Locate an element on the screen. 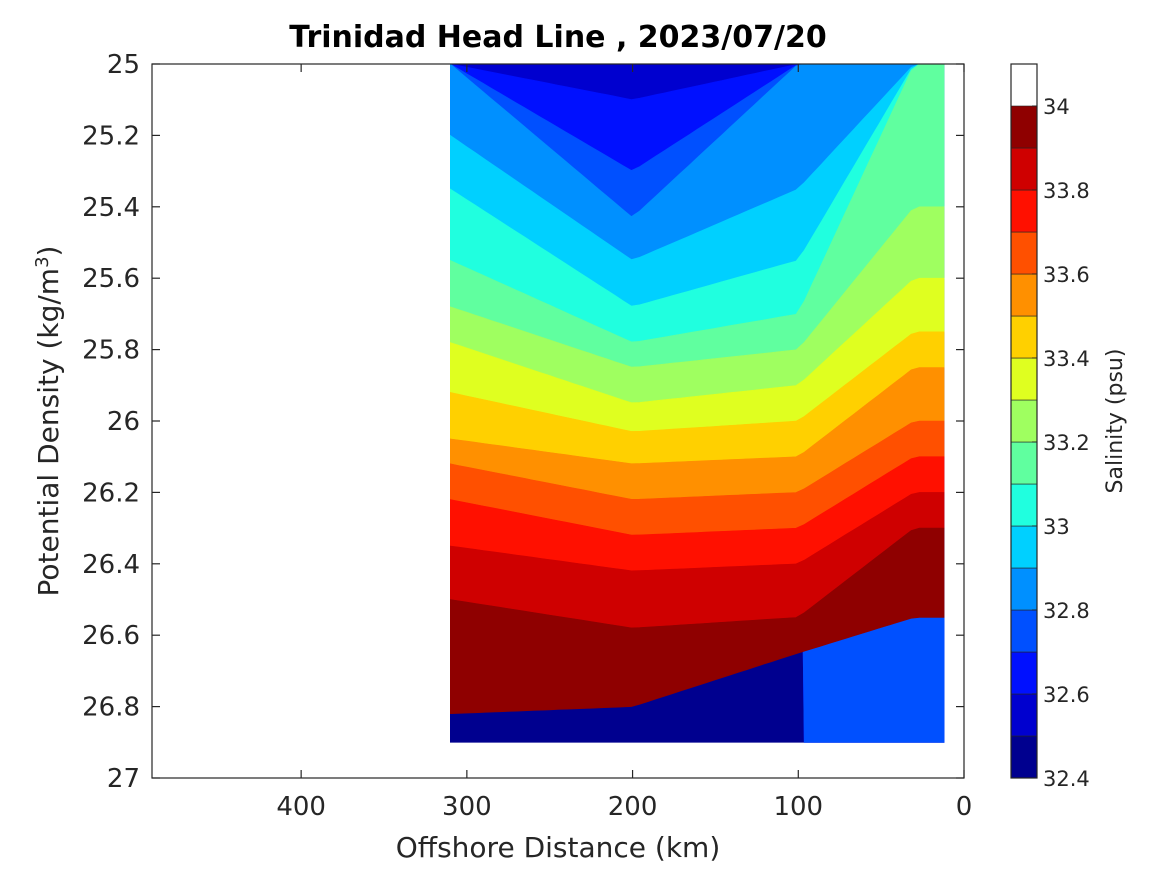  colorbar-tick-label: 33.8 is located at coordinates (1066, 191).